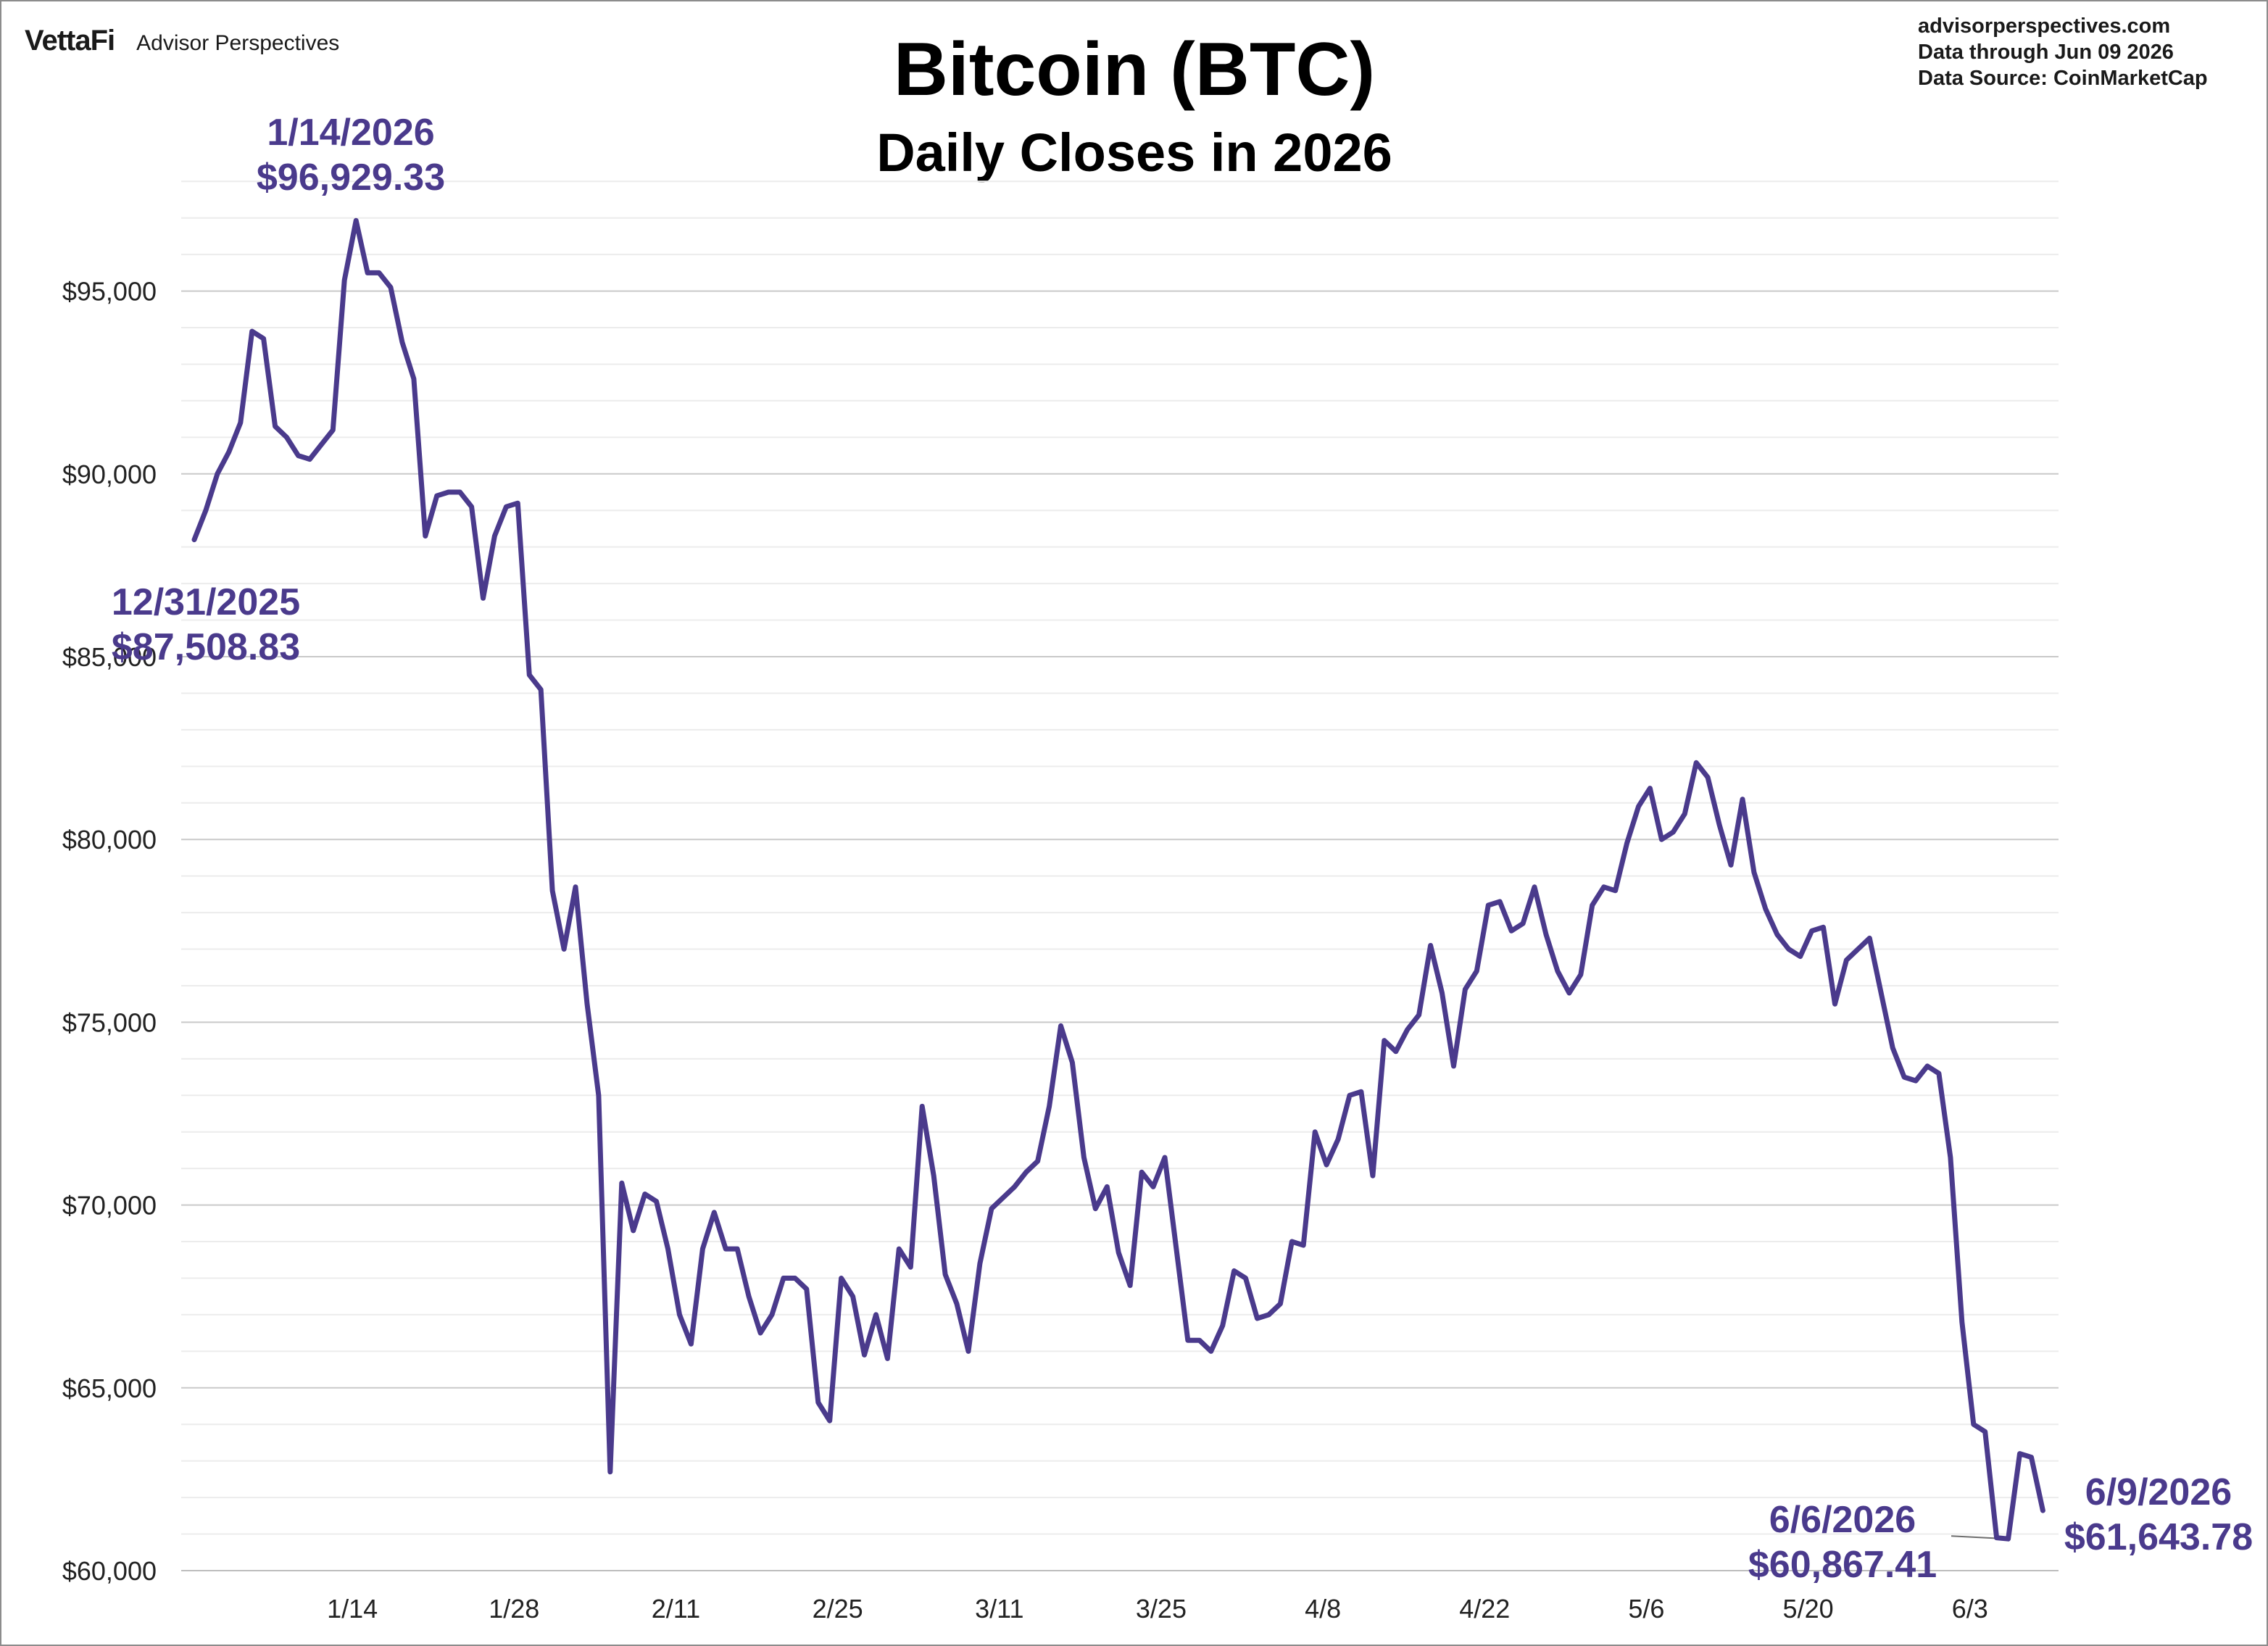  Describe the element at coordinates (1161, 1609) in the screenshot. I see `x-tick-label: 3/25` at that location.